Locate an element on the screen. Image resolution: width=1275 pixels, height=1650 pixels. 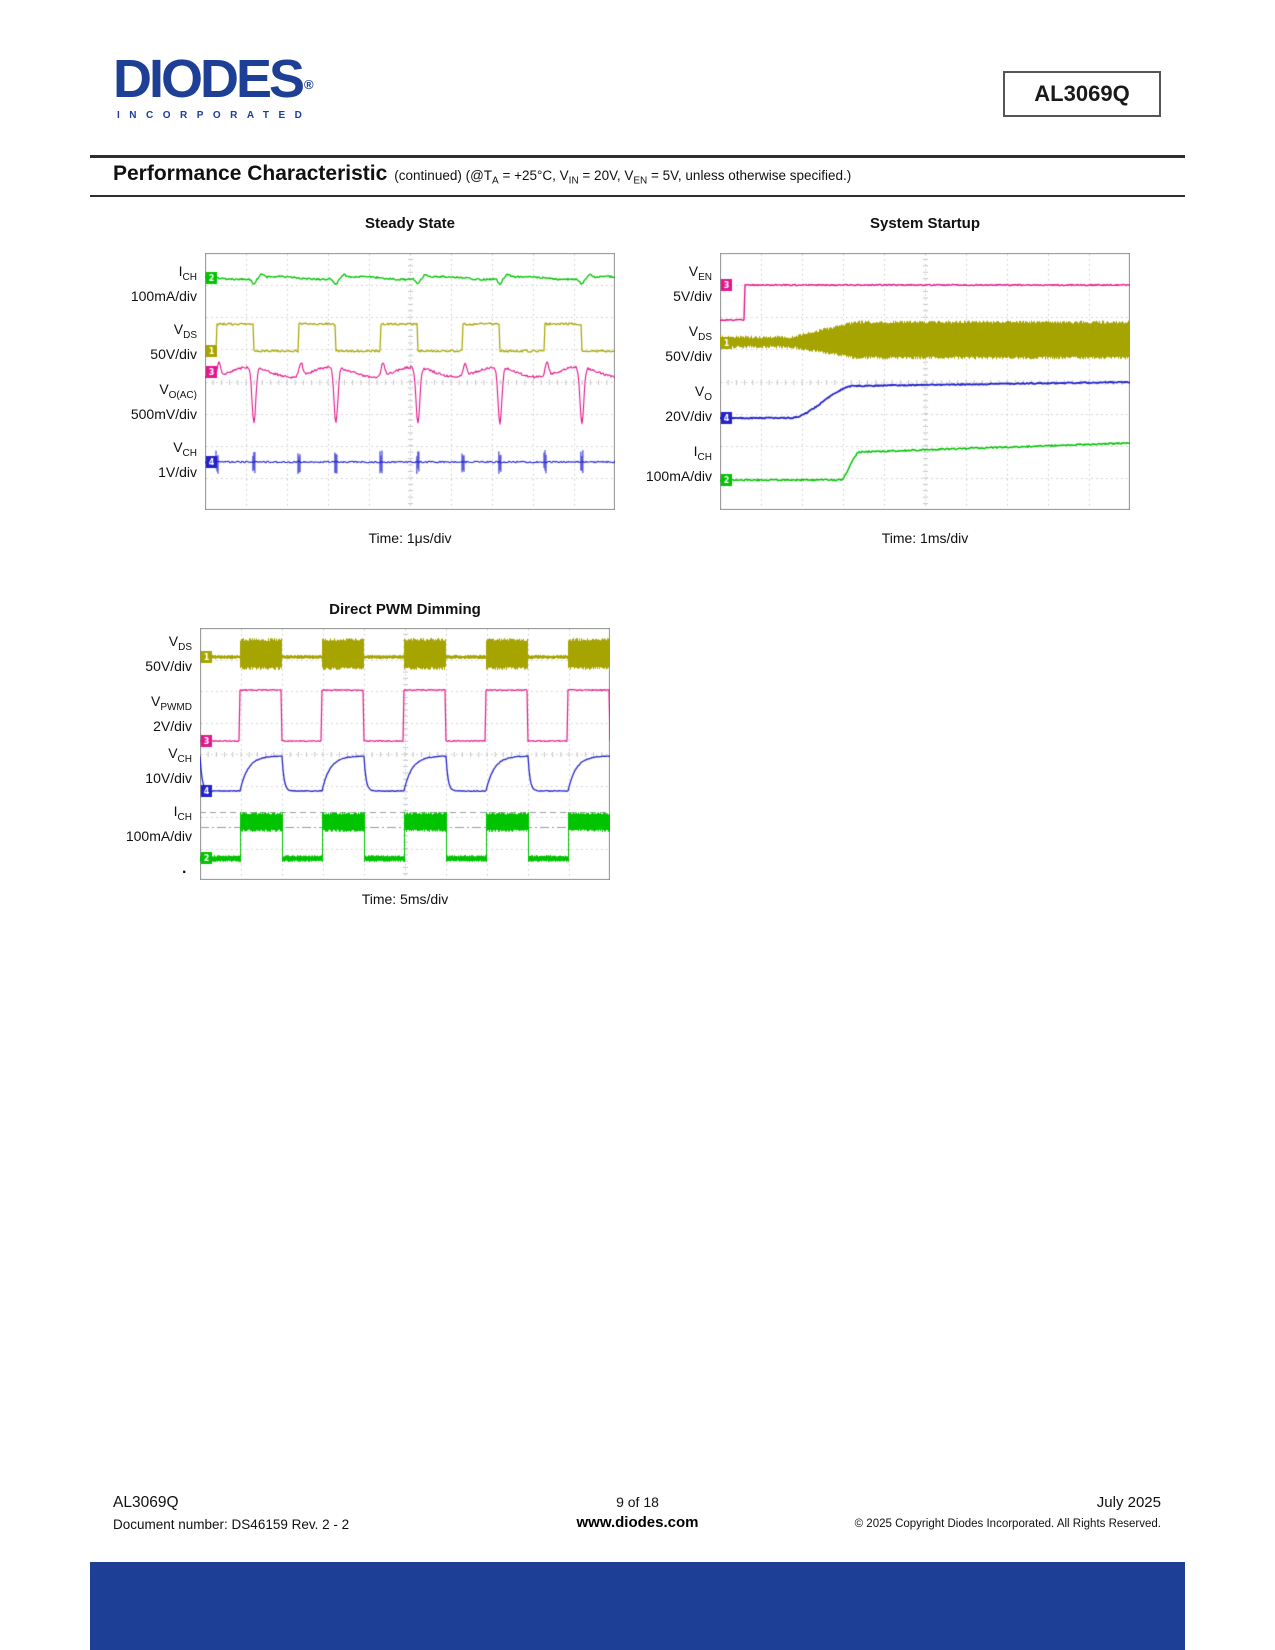
cond-text: (continued) (@T is located at coordinates (443, 175).